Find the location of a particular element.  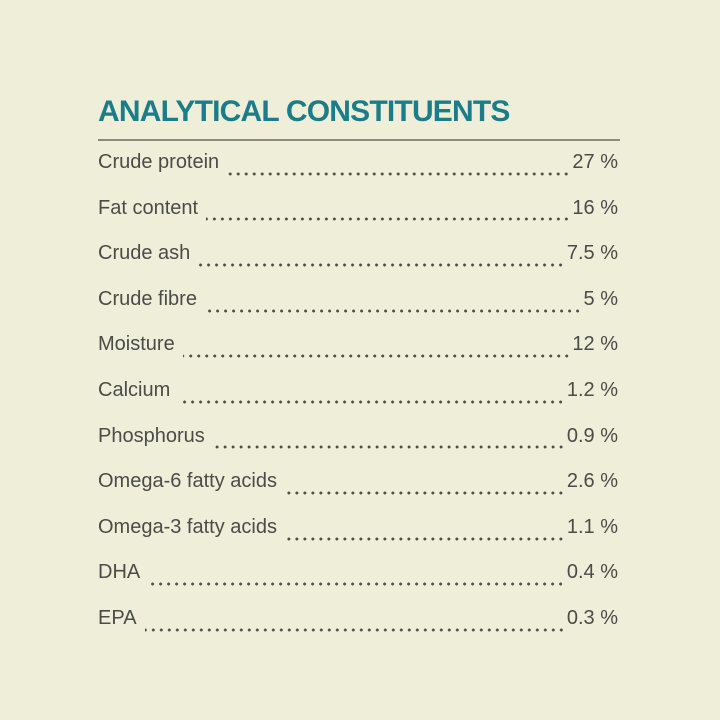

constituent-name: Crude fibre is located at coordinates (147, 298).